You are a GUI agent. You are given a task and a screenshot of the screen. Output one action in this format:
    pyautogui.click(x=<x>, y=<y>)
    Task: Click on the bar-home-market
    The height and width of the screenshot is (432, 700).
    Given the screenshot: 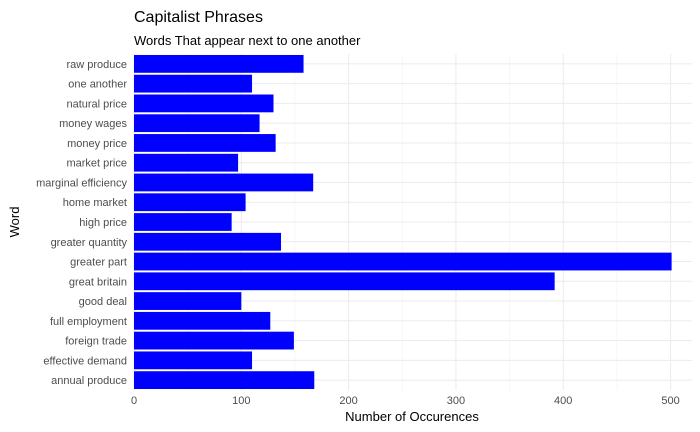 What is the action you would take?
    pyautogui.click(x=190, y=202)
    